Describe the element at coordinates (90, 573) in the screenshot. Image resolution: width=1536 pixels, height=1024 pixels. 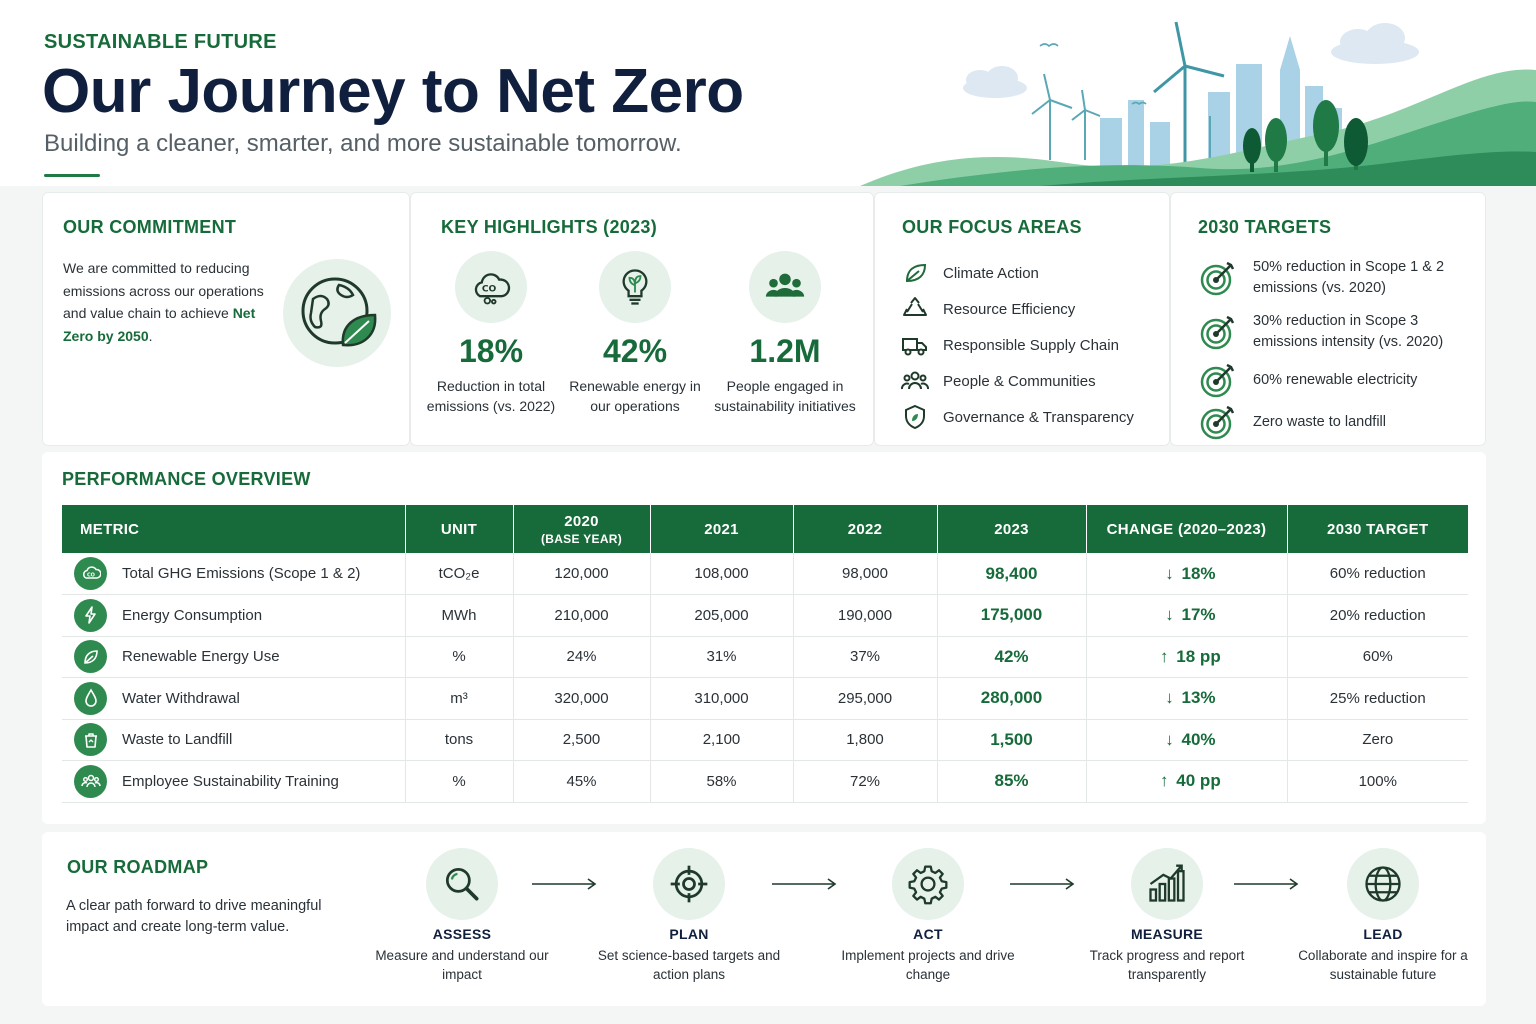
I see `co2-icon: CO` at that location.